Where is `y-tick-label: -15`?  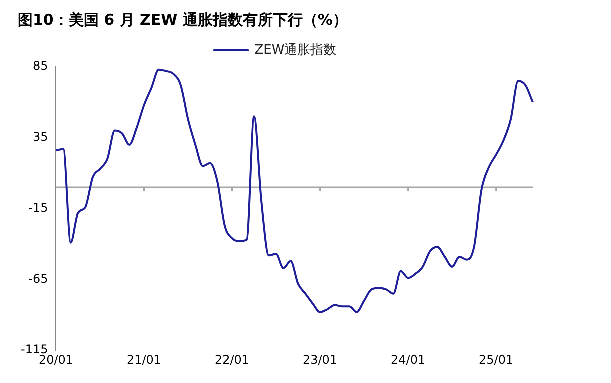 y-tick-label: -15 is located at coordinates (38, 207).